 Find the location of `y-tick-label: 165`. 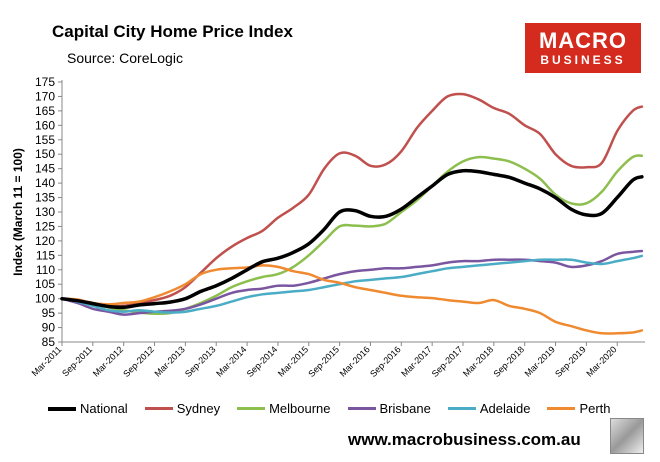

y-tick-label: 165 is located at coordinates (45, 111).